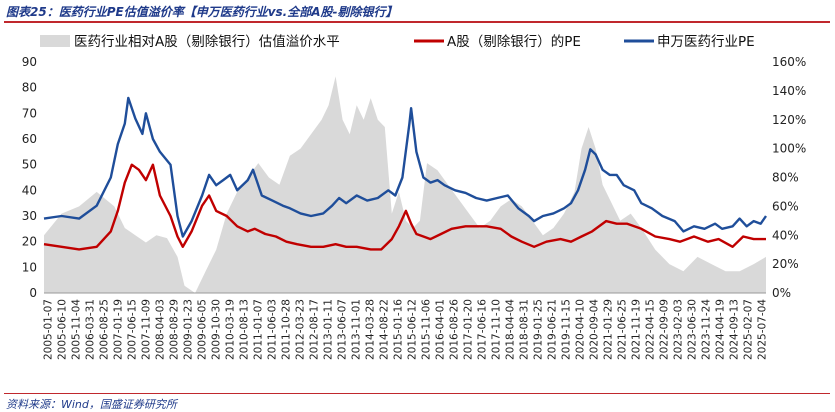 The image size is (835, 412). What do you see at coordinates (29, 62) in the screenshot?
I see `left-axis-tick-label: 90` at bounding box center [29, 62].